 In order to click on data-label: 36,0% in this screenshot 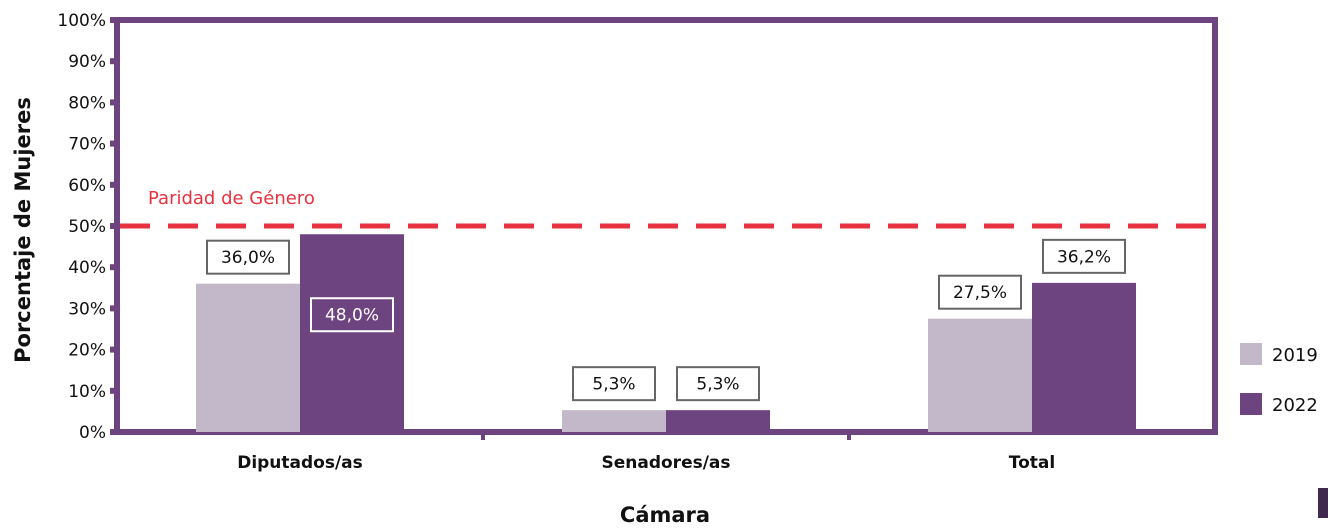, I will do `click(248, 257)`.